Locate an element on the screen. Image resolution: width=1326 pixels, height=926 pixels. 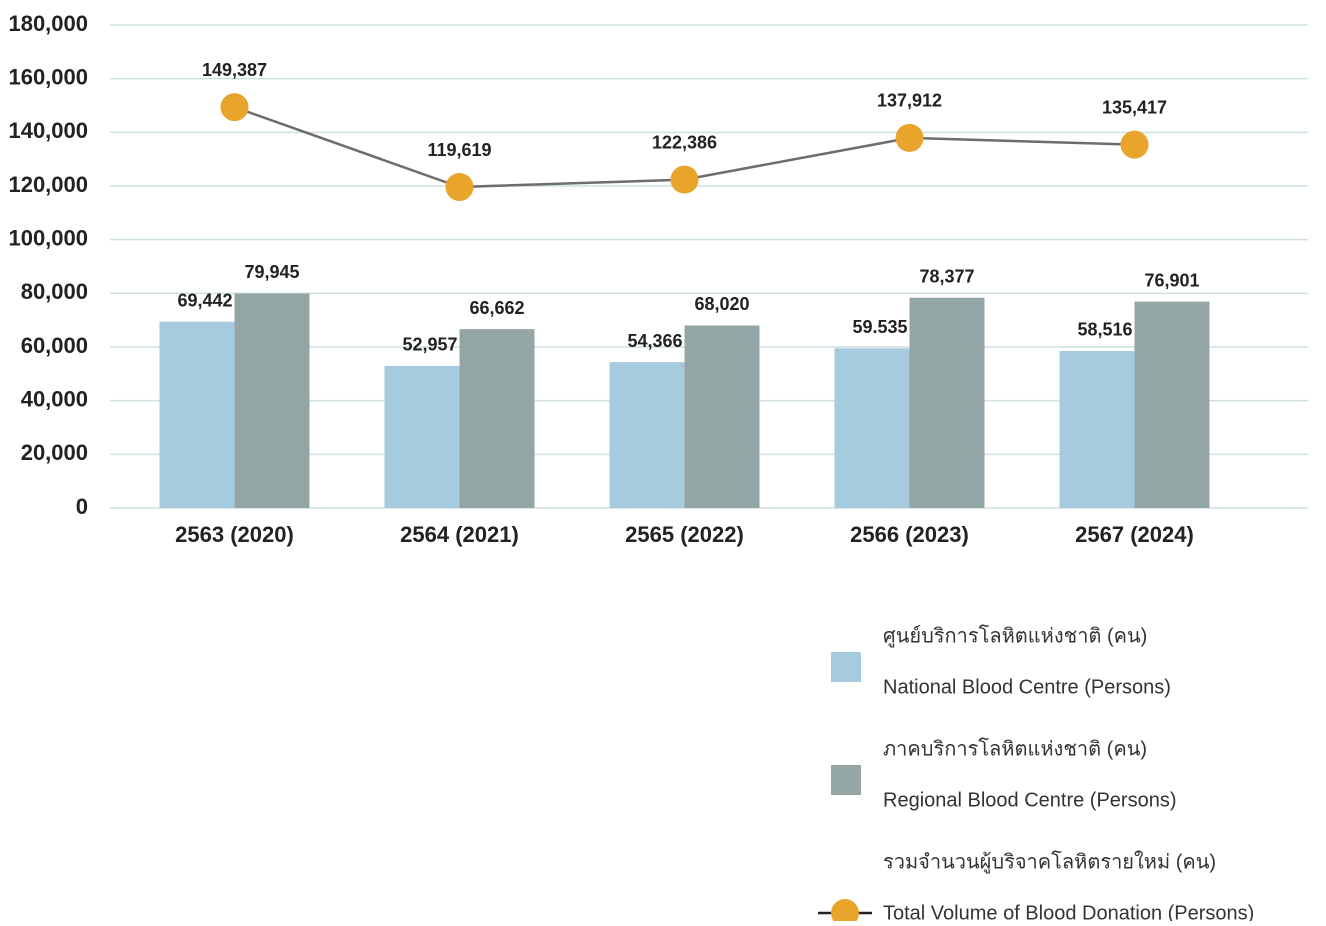
y-tick-label: 120,000 is located at coordinates (48, 184).